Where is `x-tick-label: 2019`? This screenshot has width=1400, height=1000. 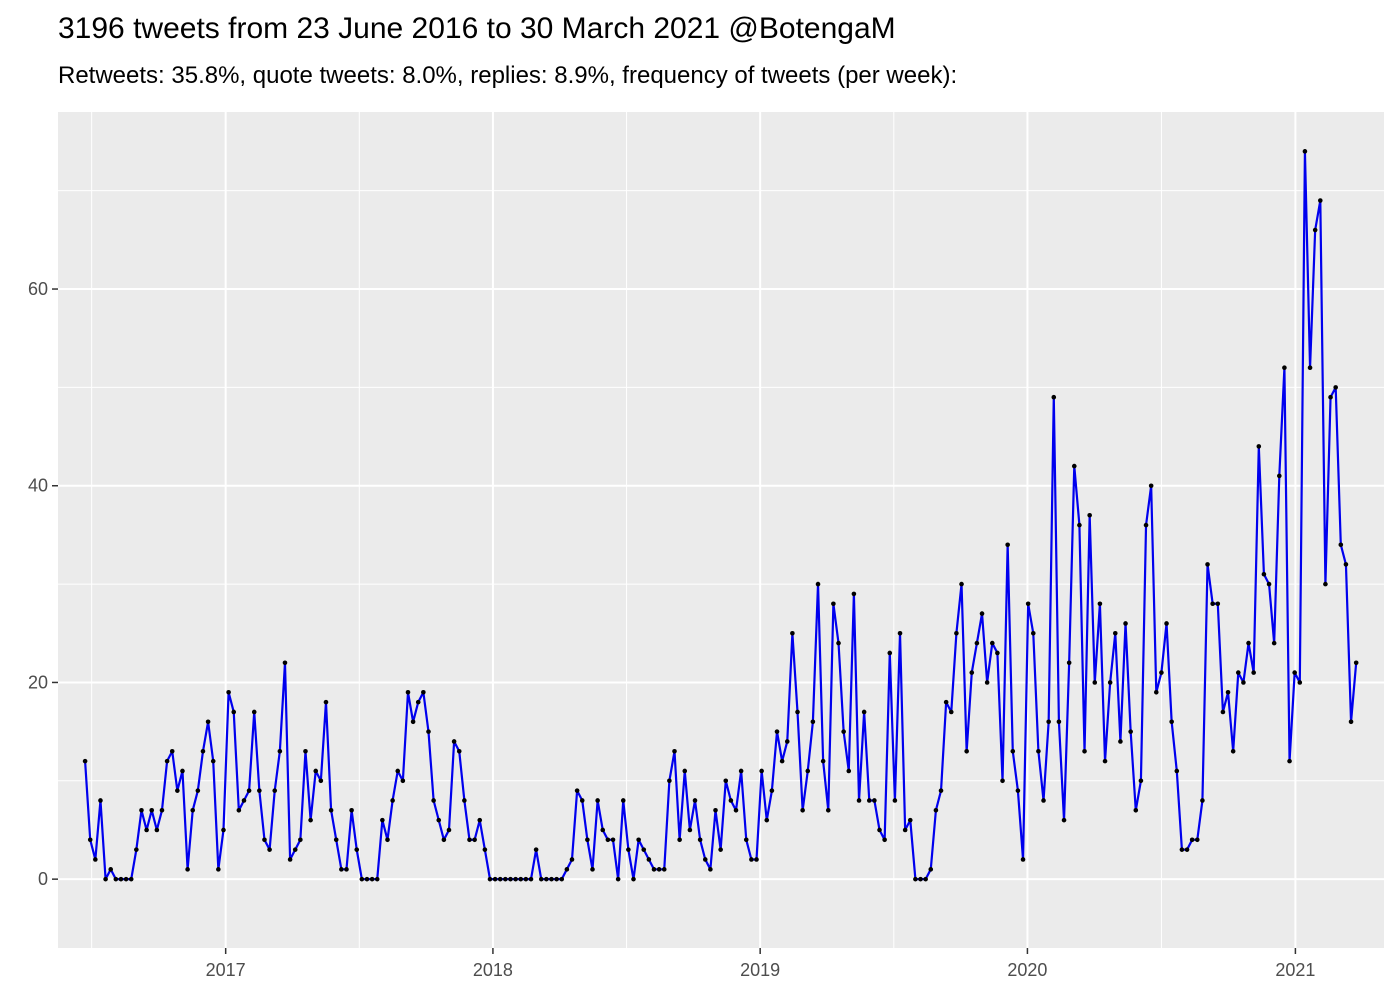
x-tick-label: 2019 is located at coordinates (760, 970).